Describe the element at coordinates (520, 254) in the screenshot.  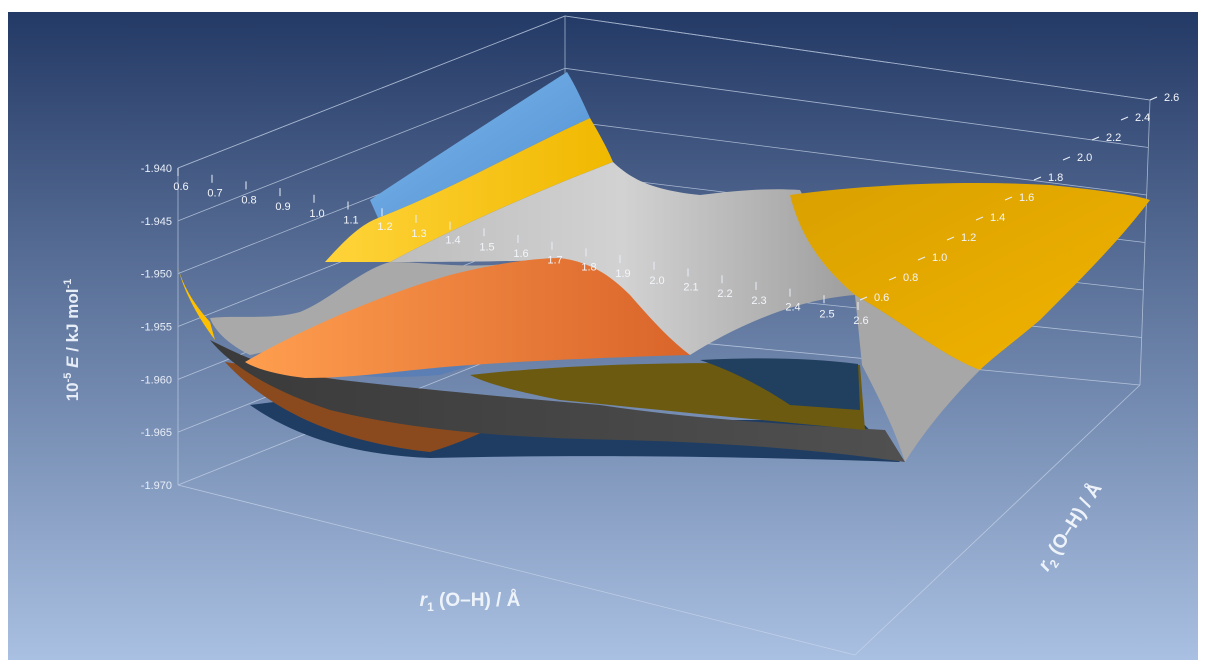
I see `x-tick-label: 1.6` at that location.